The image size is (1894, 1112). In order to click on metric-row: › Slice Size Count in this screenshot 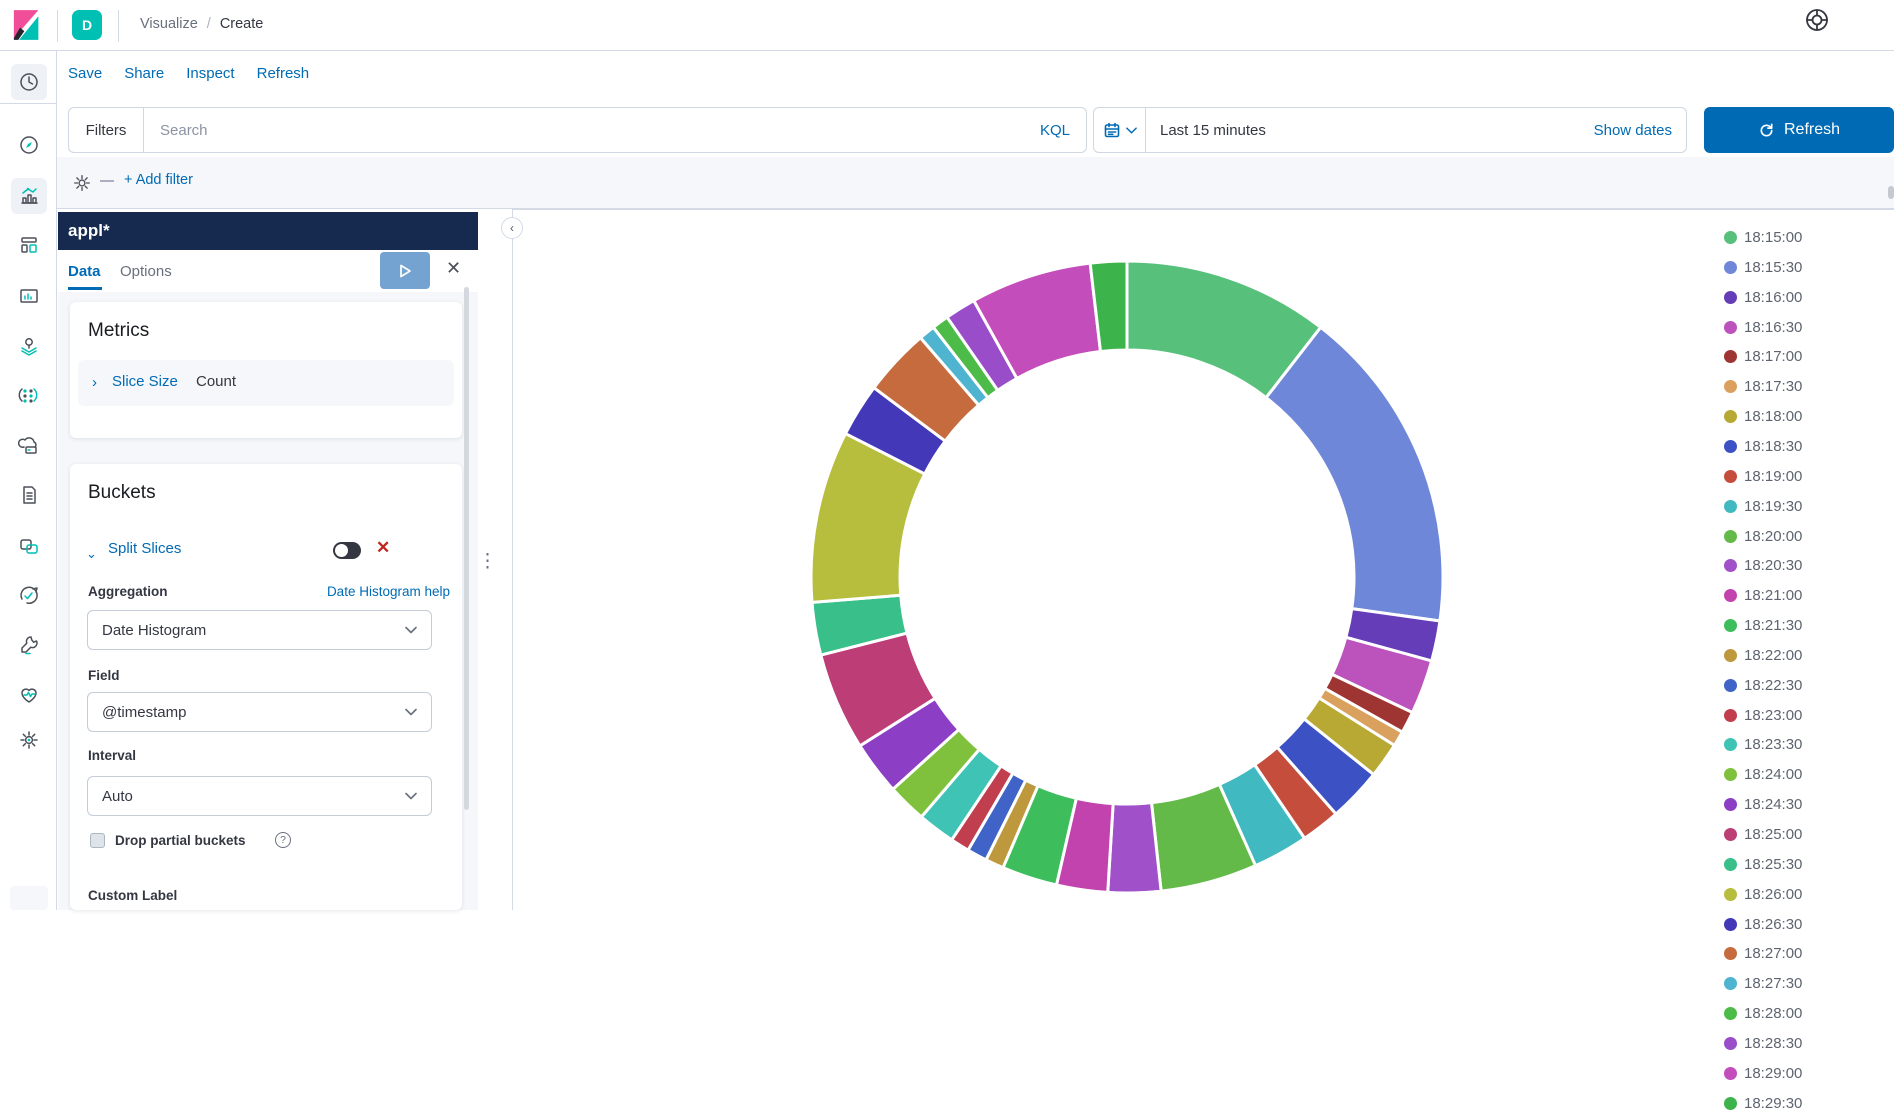, I will do `click(266, 383)`.